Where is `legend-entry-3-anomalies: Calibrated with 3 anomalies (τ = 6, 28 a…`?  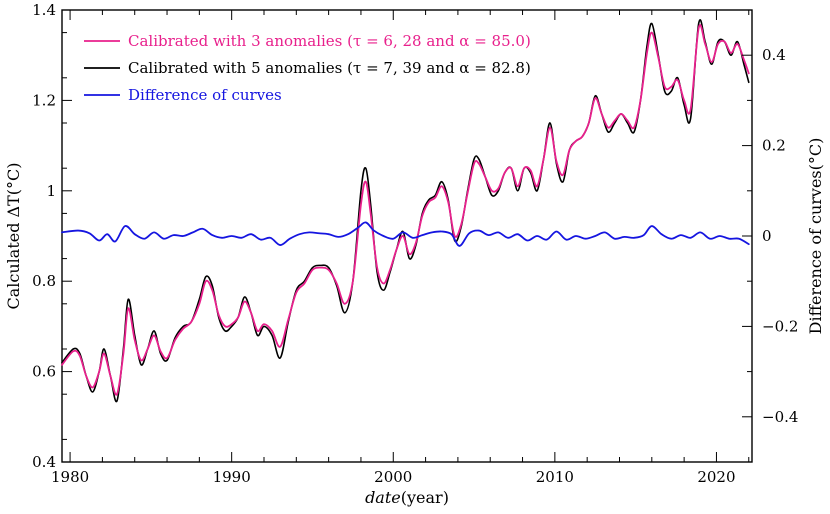 legend-entry-3-anomalies: Calibrated with 3 anomalies (τ = 6, 28 a… is located at coordinates (329, 41).